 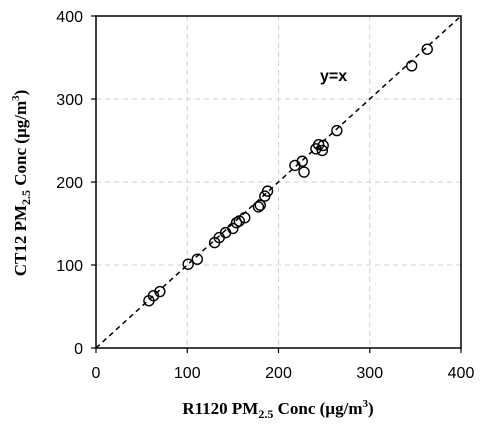 What do you see at coordinates (187, 373) in the screenshot?
I see `x-tick-label: 100` at bounding box center [187, 373].